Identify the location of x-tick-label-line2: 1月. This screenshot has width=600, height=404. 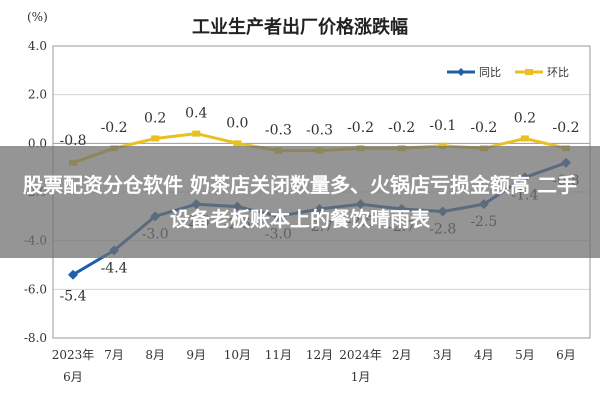
(361, 377).